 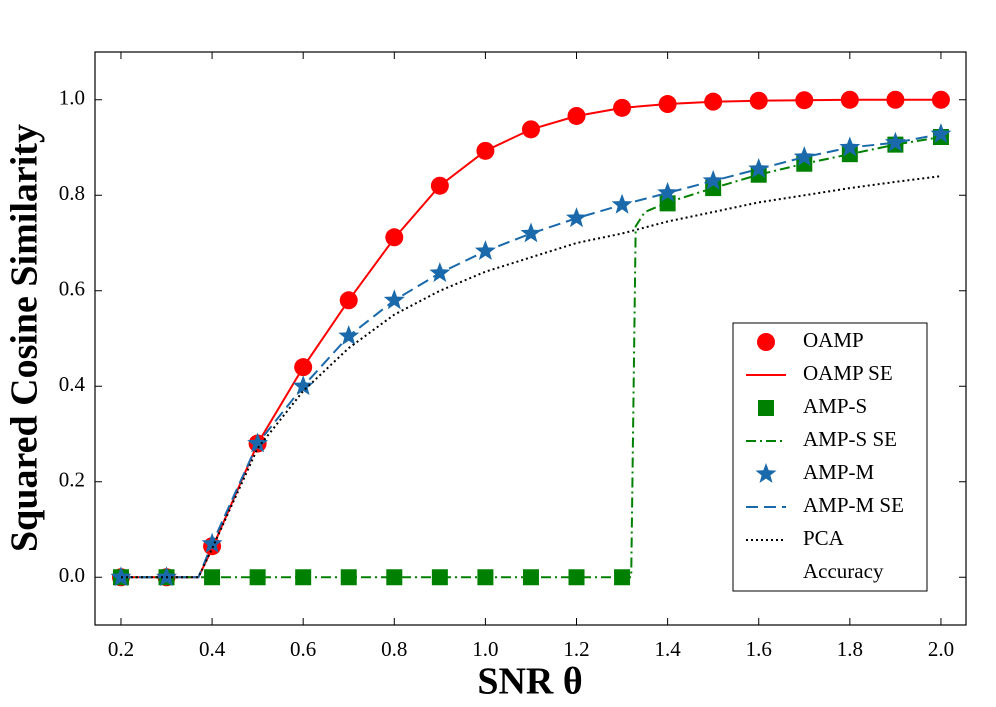 What do you see at coordinates (485, 649) in the screenshot?
I see `x-tick-label: 1.0` at bounding box center [485, 649].